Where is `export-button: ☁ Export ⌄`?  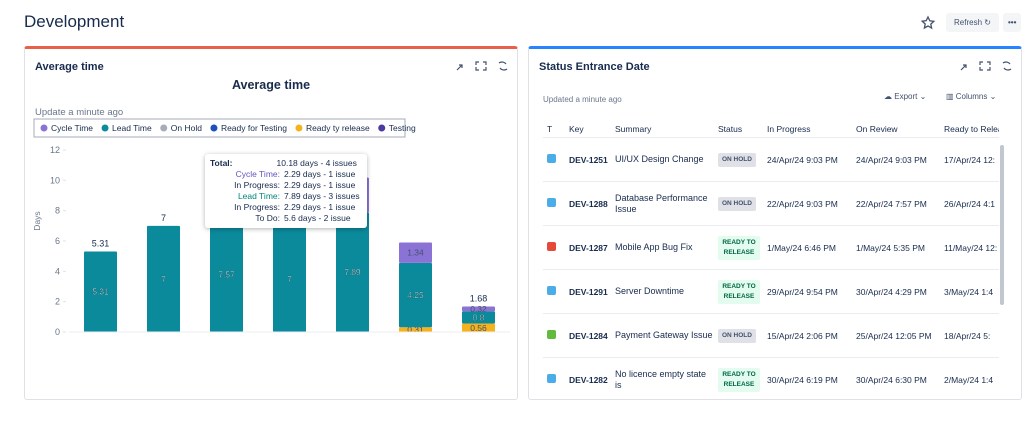
export-button: ☁ Export ⌄ is located at coordinates (905, 96).